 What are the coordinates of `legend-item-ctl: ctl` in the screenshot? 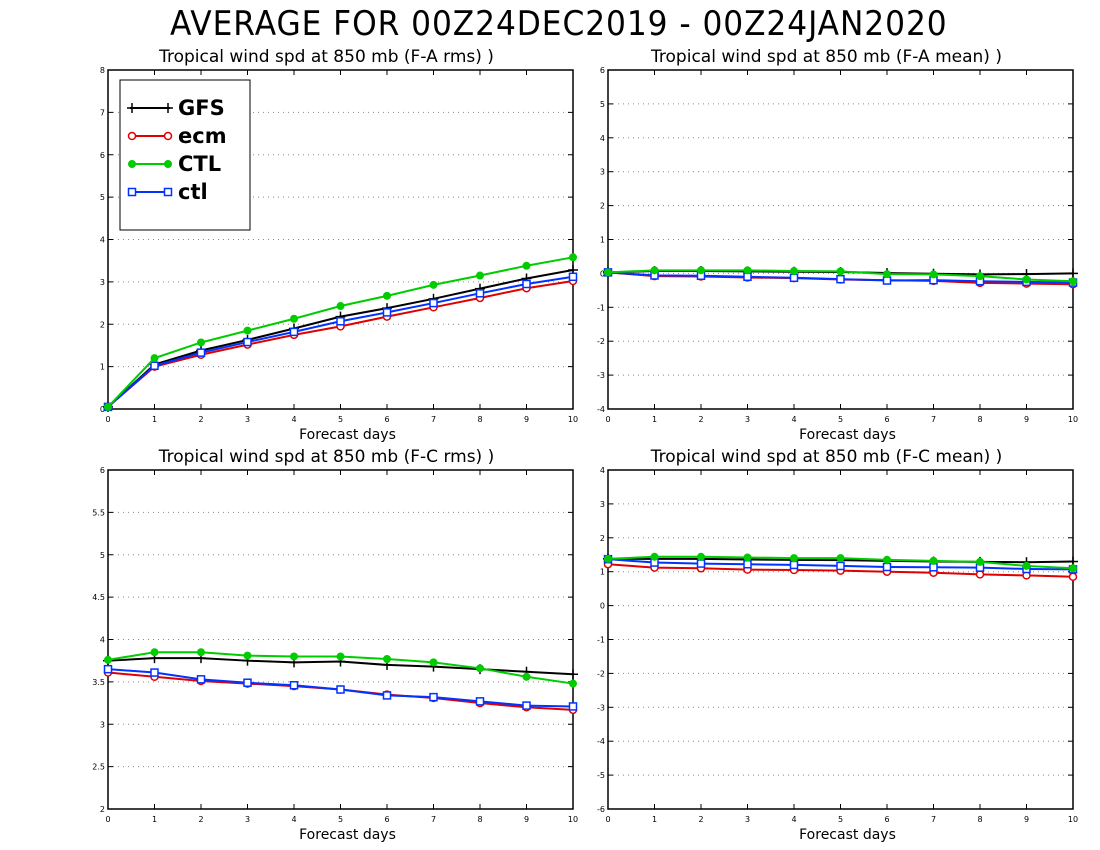 It's located at (167, 192).